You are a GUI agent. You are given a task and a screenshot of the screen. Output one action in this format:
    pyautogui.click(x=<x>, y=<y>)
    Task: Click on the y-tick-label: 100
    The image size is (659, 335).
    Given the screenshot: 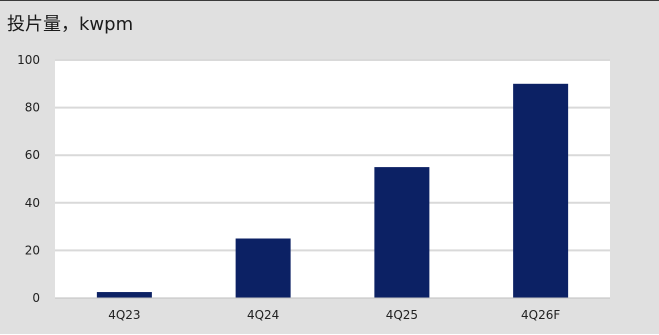 What is the action you would take?
    pyautogui.click(x=28, y=60)
    